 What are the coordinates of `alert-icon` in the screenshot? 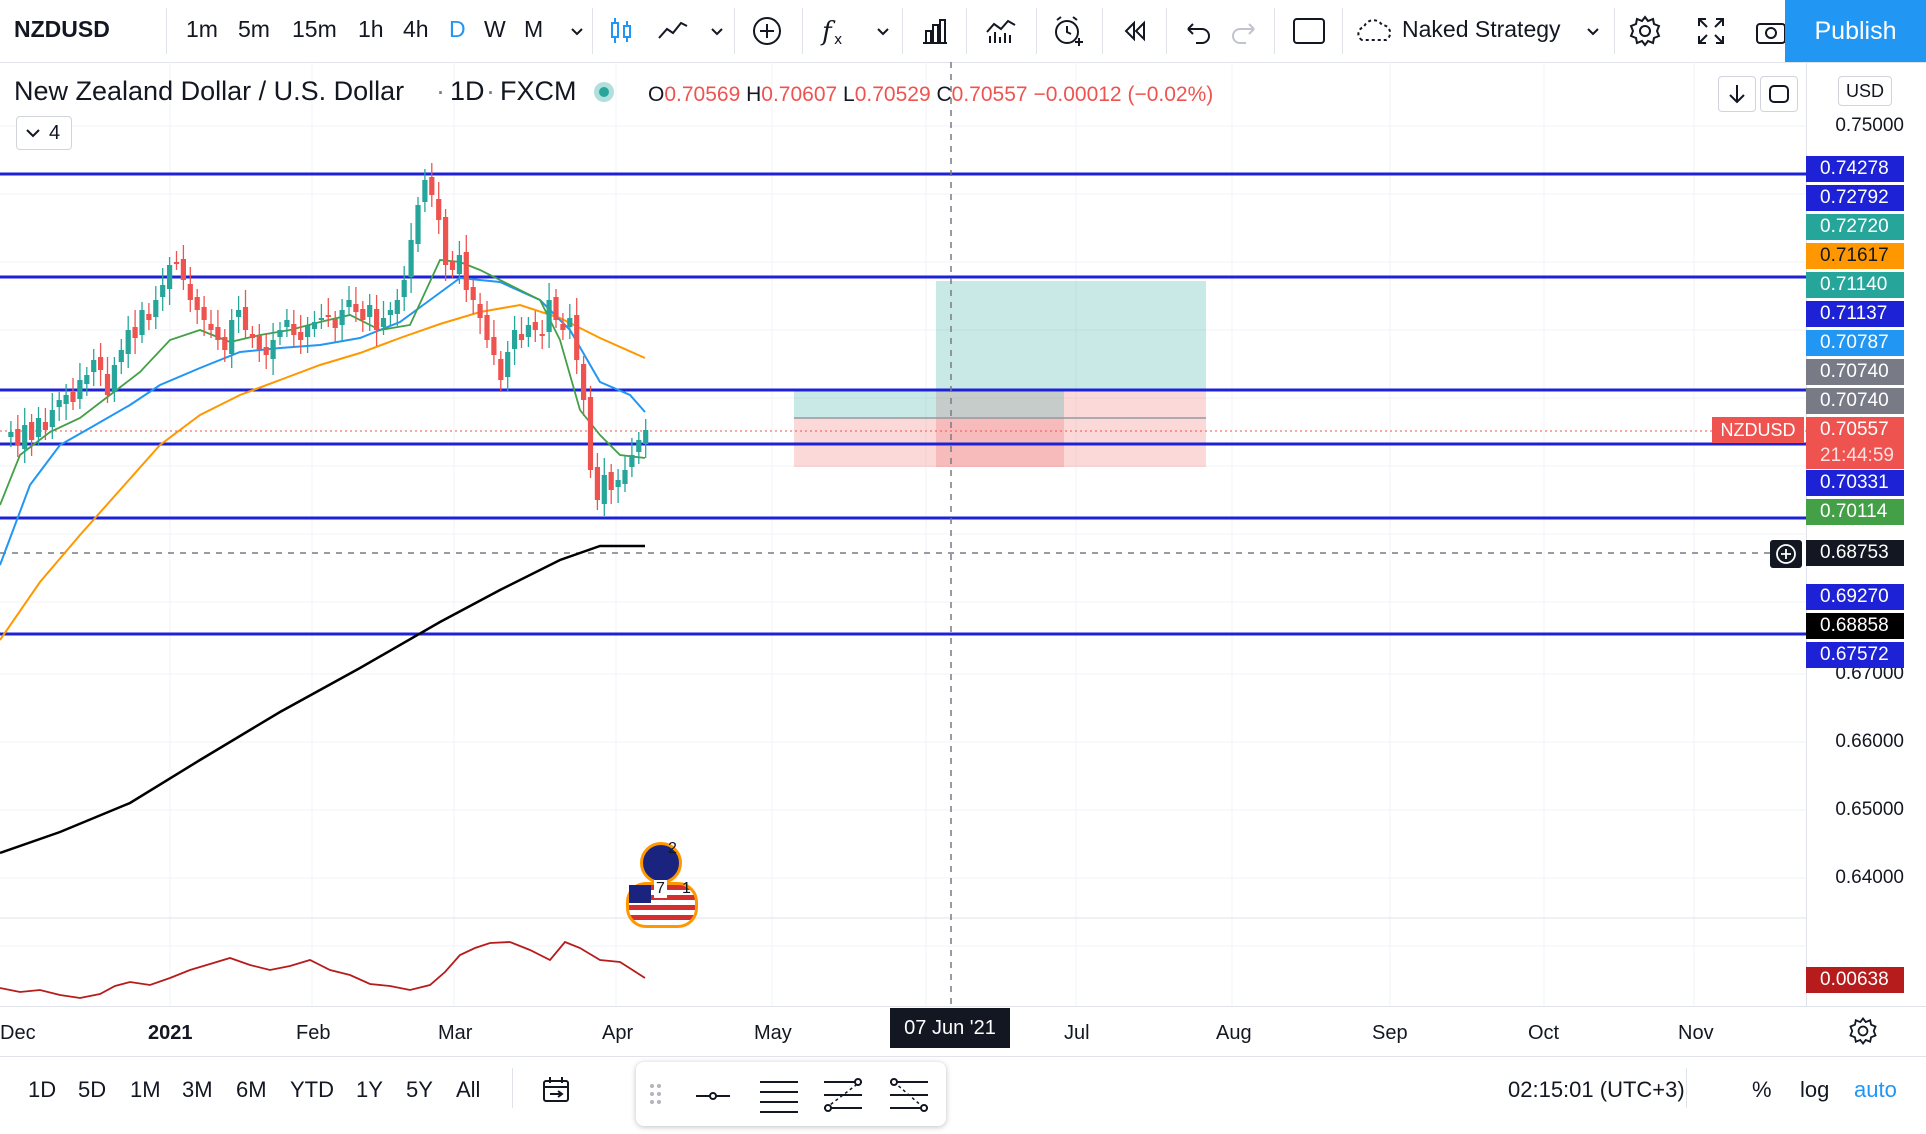 It's located at (1069, 31).